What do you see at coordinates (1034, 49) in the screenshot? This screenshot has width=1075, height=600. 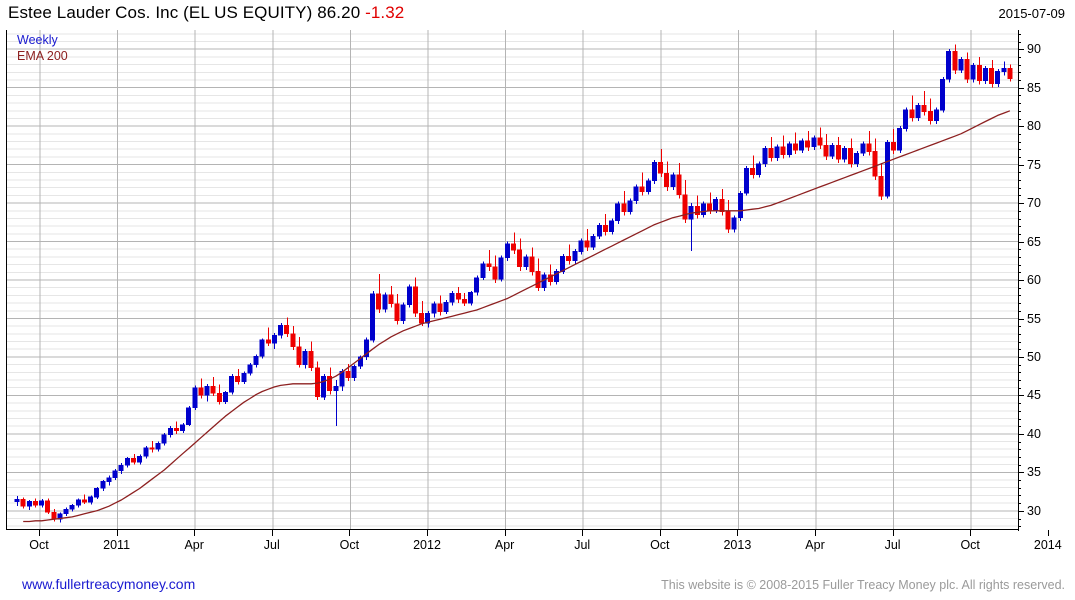 I see `price-axis-label: 90` at bounding box center [1034, 49].